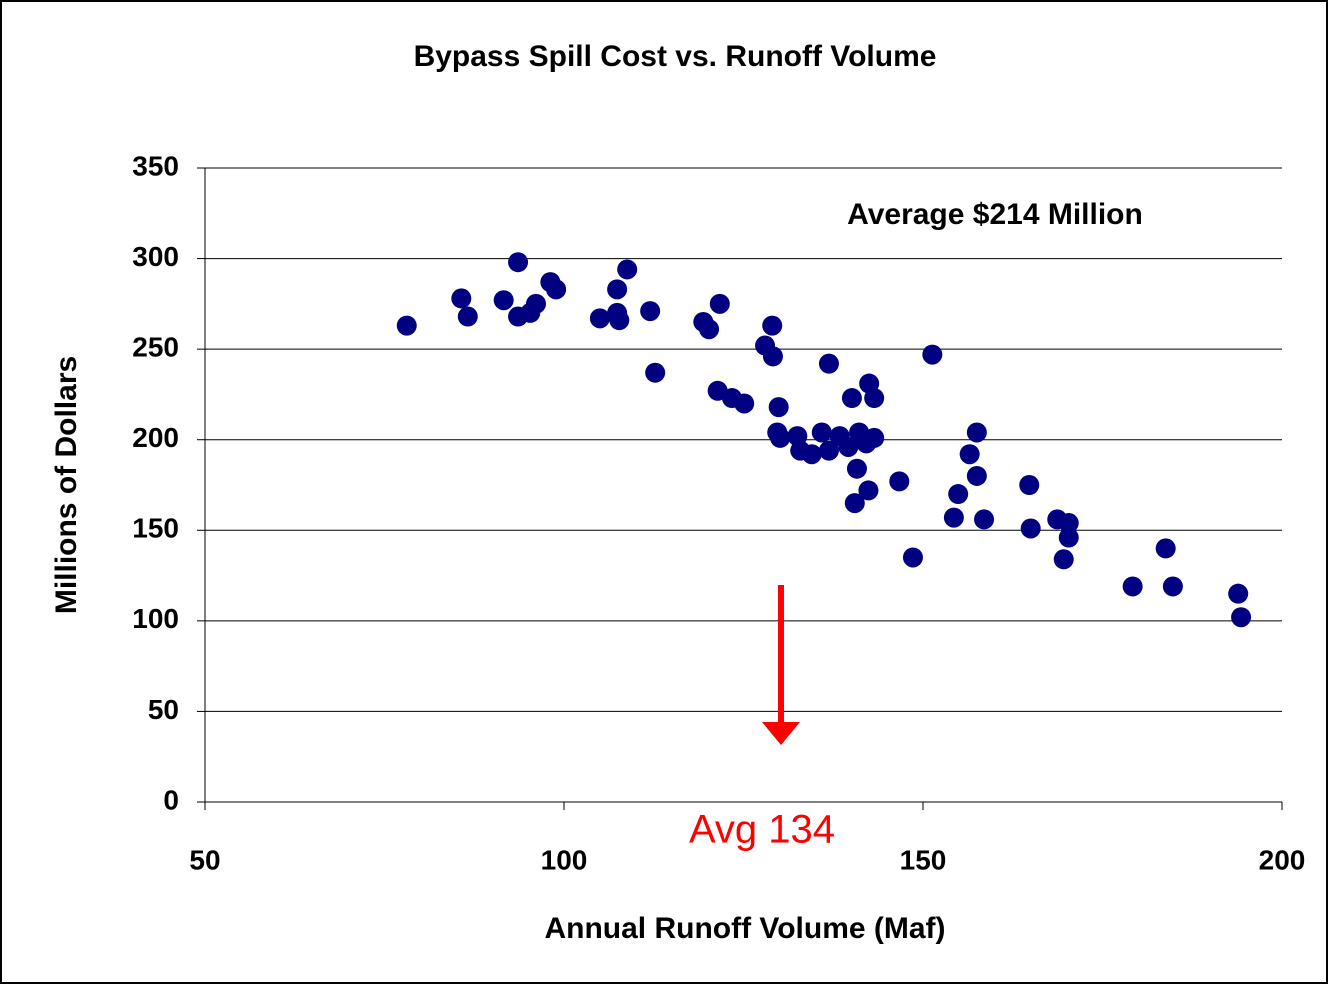 The width and height of the screenshot is (1328, 984). What do you see at coordinates (744, 928) in the screenshot?
I see `x-axis-label: Annual Runoff Volume (Maf)` at bounding box center [744, 928].